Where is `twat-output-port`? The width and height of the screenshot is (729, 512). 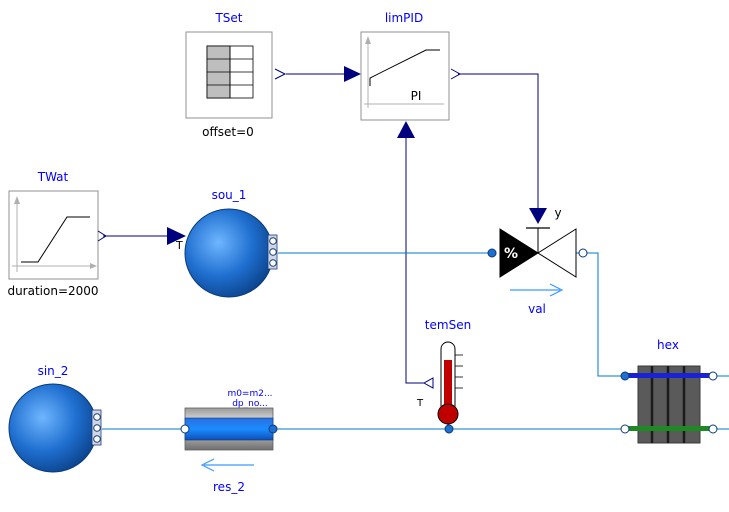 twat-output-port is located at coordinates (102, 236).